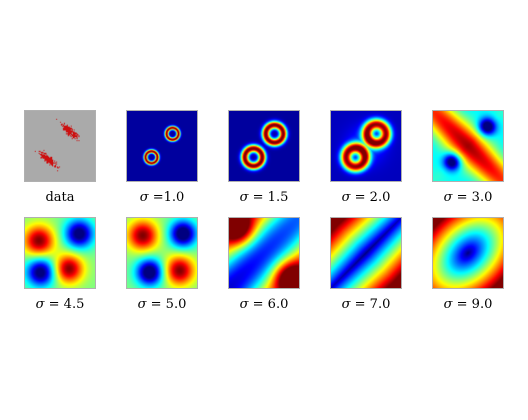 The width and height of the screenshot is (528, 420). I want to click on caption-text: = 6.0, so click(268, 304).